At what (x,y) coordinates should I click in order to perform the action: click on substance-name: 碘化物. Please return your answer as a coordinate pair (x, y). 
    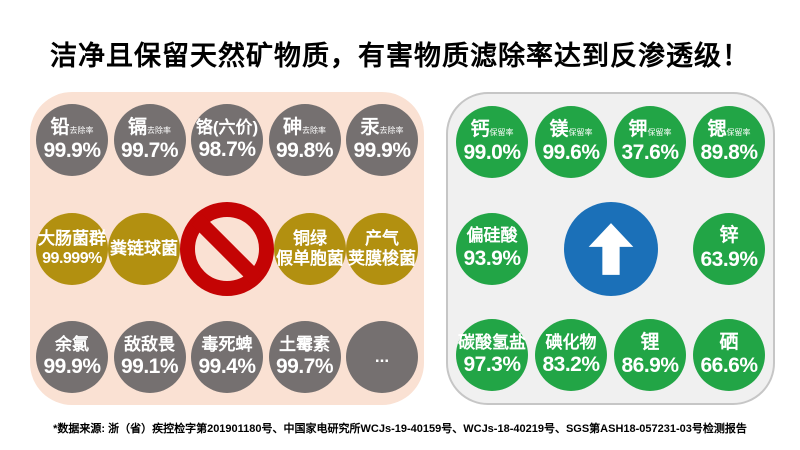
    Looking at the image, I should click on (571, 342).